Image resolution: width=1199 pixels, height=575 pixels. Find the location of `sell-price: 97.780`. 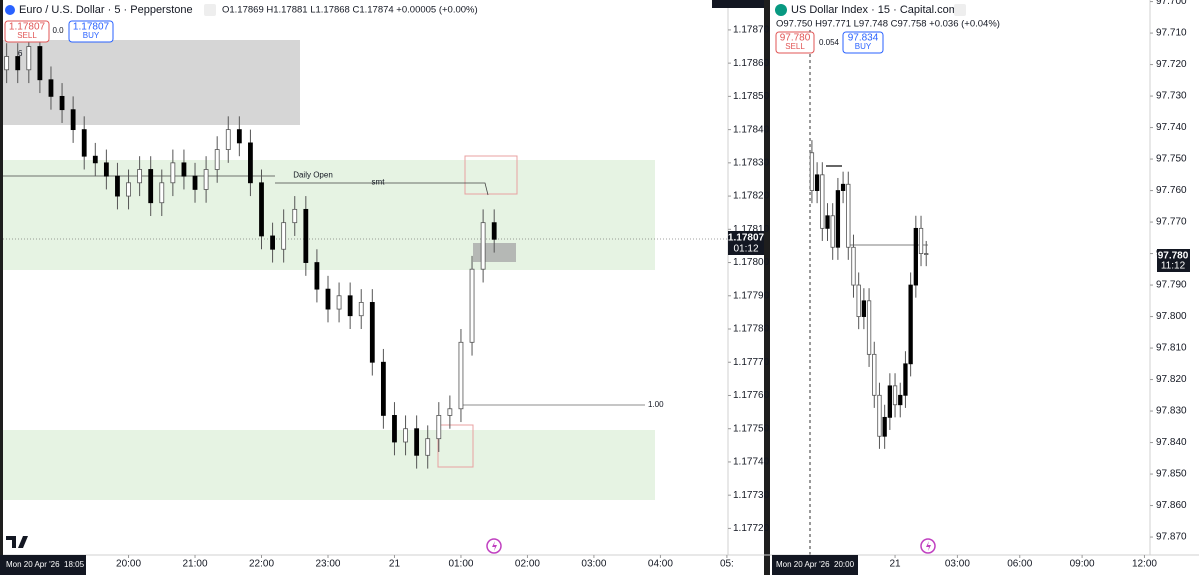

sell-price: 97.780 is located at coordinates (795, 38).